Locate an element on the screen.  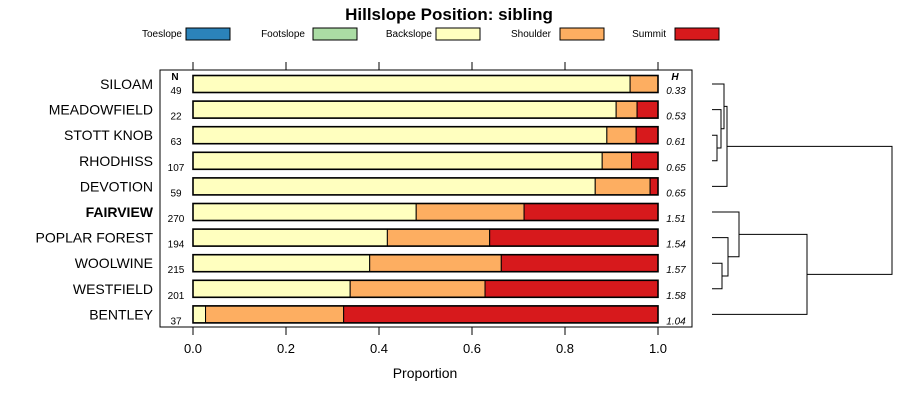
bar-row: DEVOTION 59 0.65 is located at coordinates (383, 188).